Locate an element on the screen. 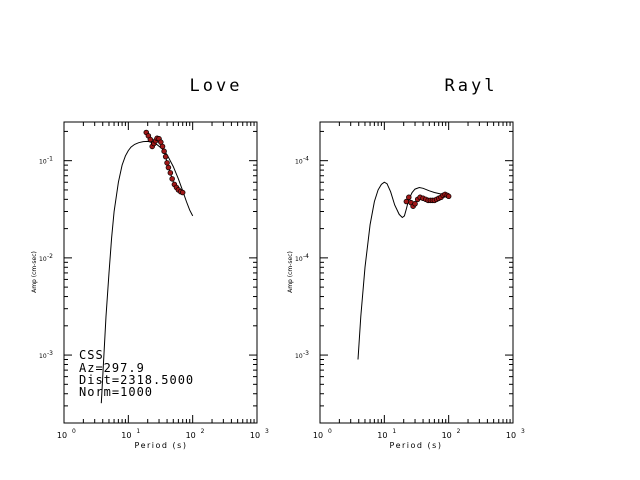 Image resolution: width=640 pixels, height=480 pixels. y-tick-label-exponent: -2 is located at coordinates (50, 256).